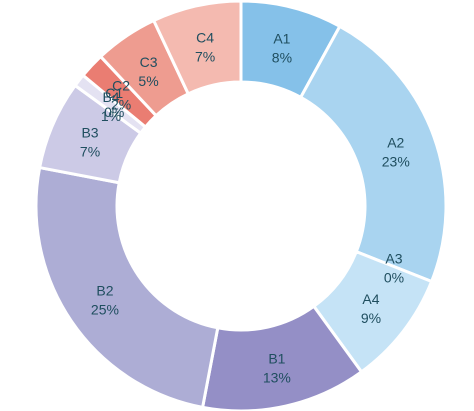 Image resolution: width=474 pixels, height=411 pixels. I want to click on slice-c4, so click(197, 48).